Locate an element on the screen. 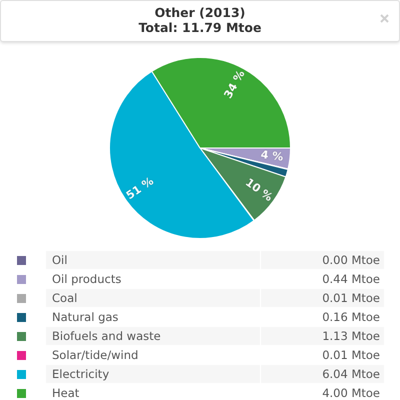 The height and width of the screenshot is (400, 400). data-label: 0.44 Mtoe is located at coordinates (351, 279).